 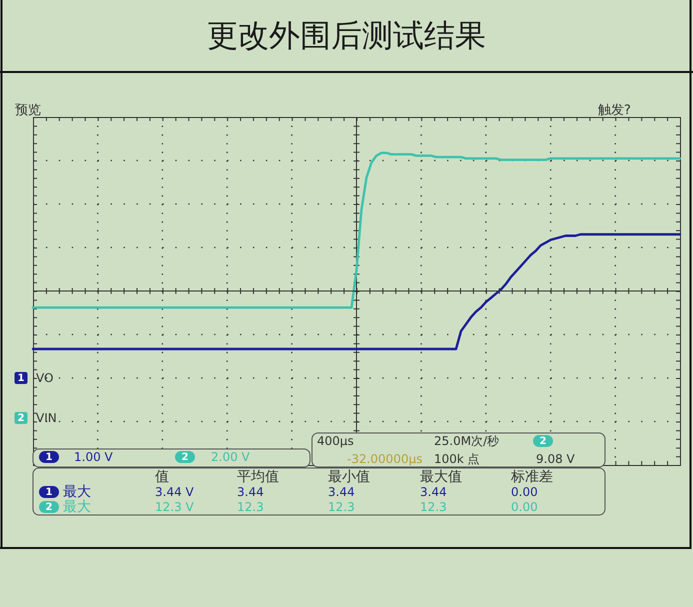 I want to click on text: 最大值, so click(x=441, y=477).